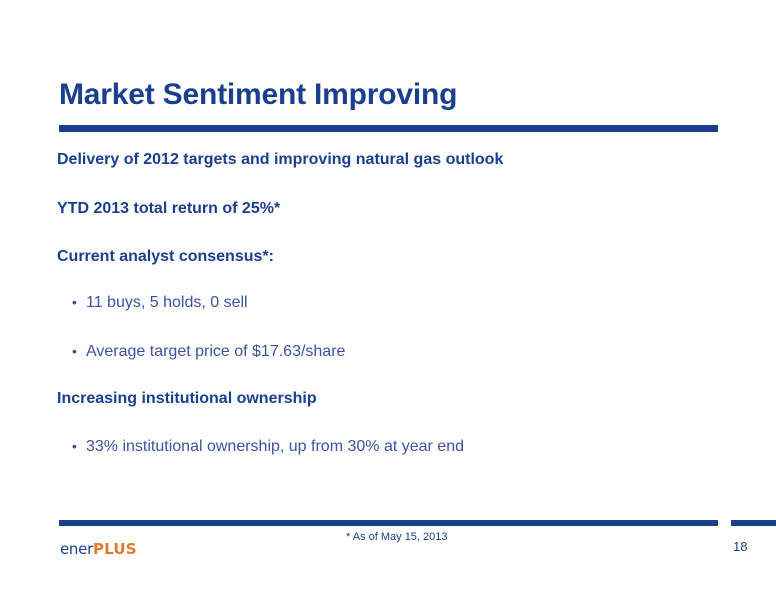 This screenshot has width=776, height=600. What do you see at coordinates (216, 351) in the screenshot?
I see `bullet-text-target-price: Average target price of $17.63/share` at bounding box center [216, 351].